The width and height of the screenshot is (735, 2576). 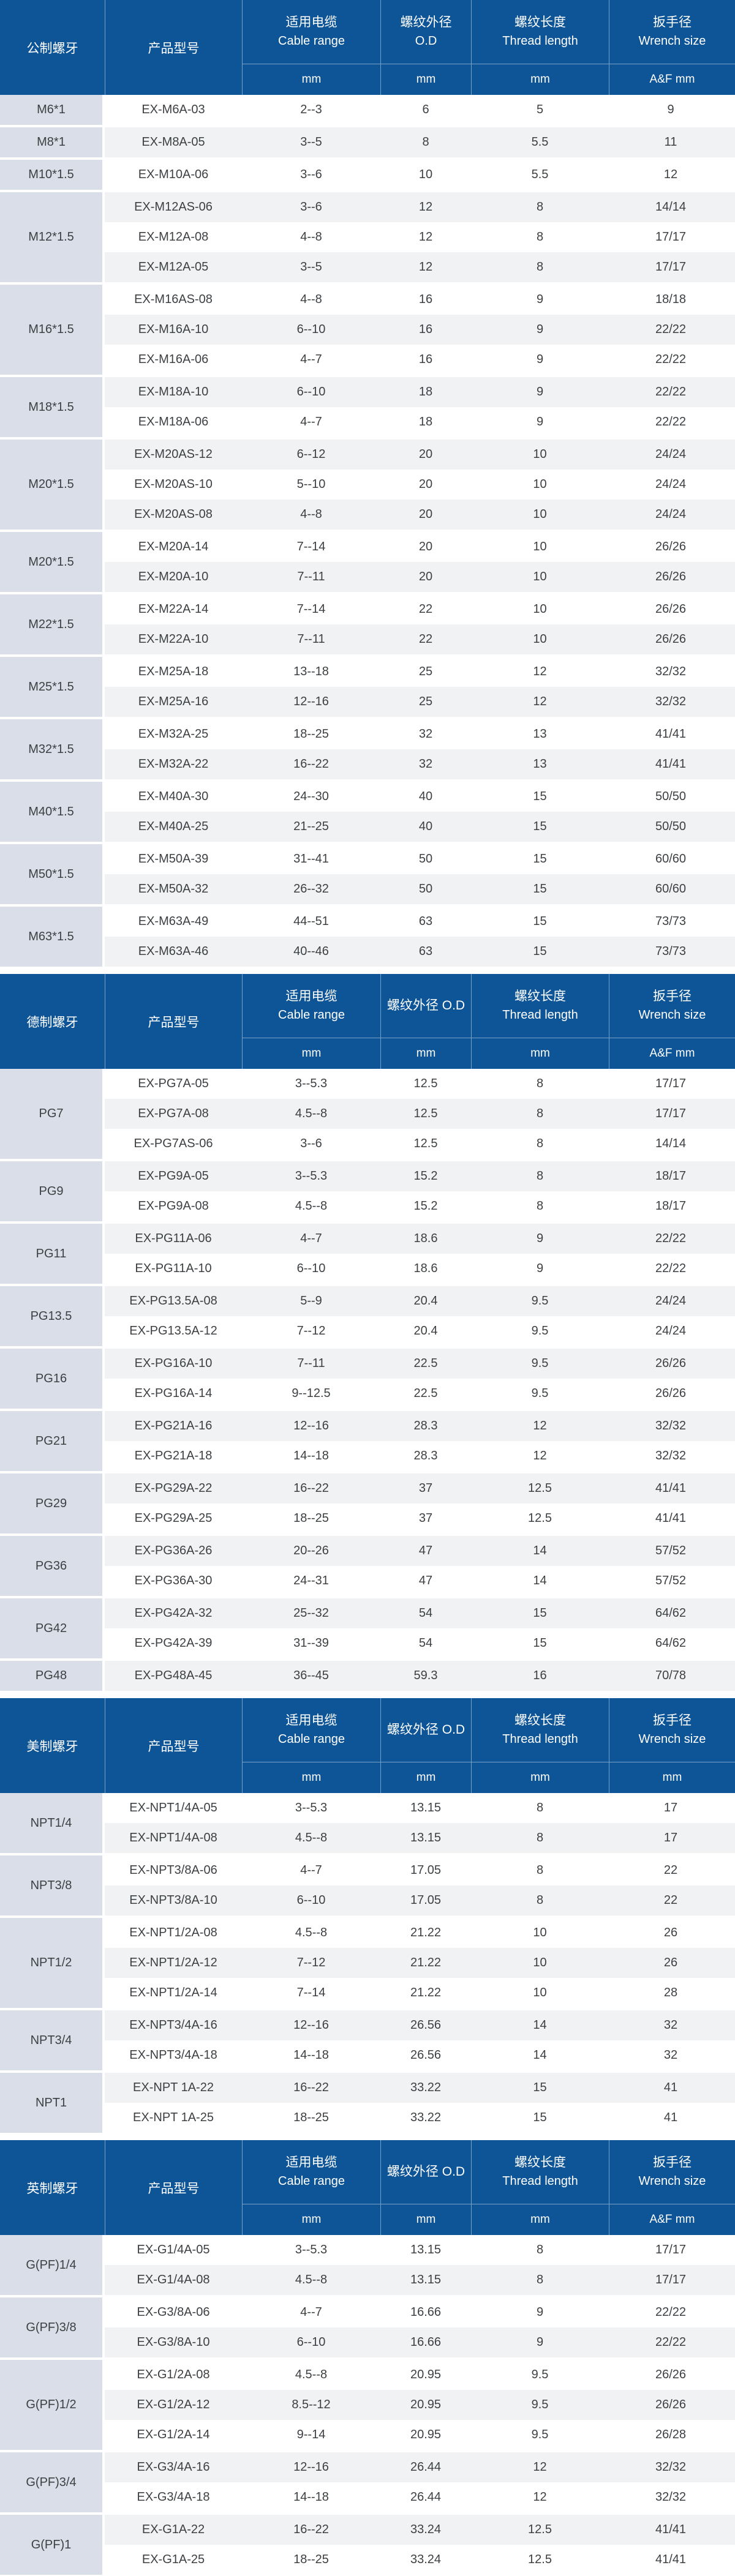 I want to click on thread-length-header: 螺纹长度 Thread length mm, so click(x=540, y=1022).